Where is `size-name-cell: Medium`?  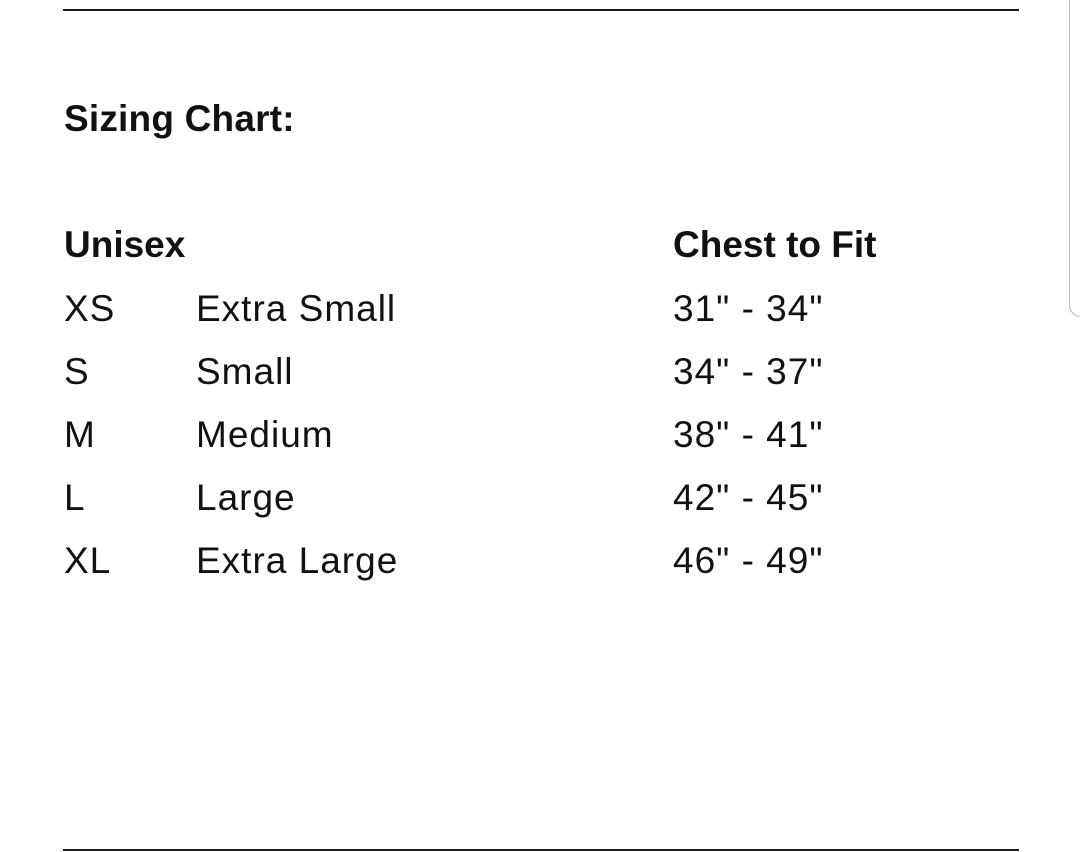 size-name-cell: Medium is located at coordinates (265, 434).